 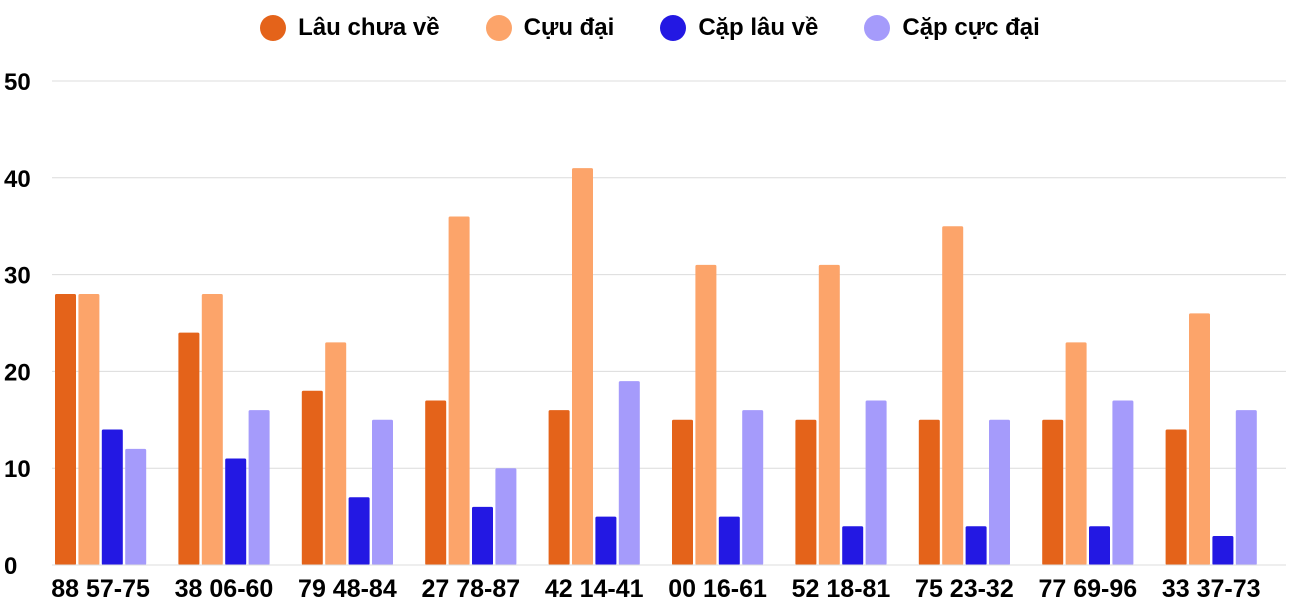 What do you see at coordinates (717, 587) in the screenshot?
I see `x-tick-label-6: 00 16-61` at bounding box center [717, 587].